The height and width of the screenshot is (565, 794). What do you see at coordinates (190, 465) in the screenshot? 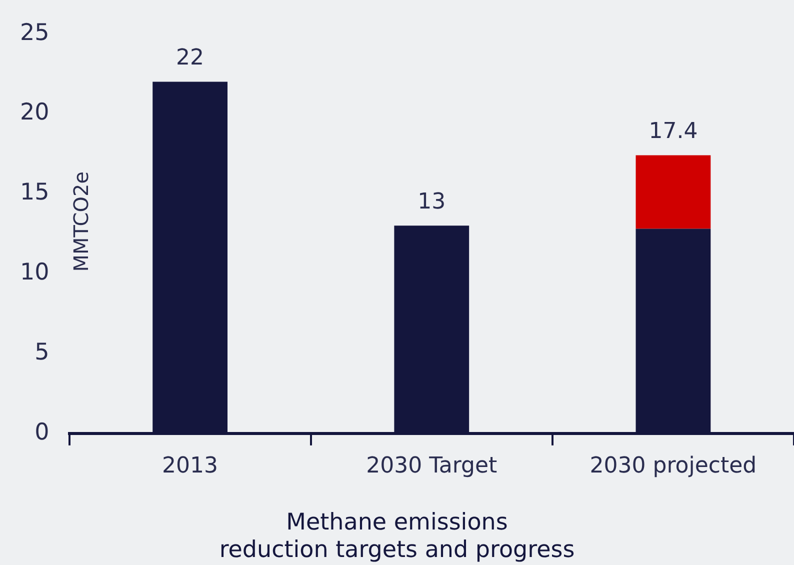
I see `x-tick-label: 2013` at bounding box center [190, 465].